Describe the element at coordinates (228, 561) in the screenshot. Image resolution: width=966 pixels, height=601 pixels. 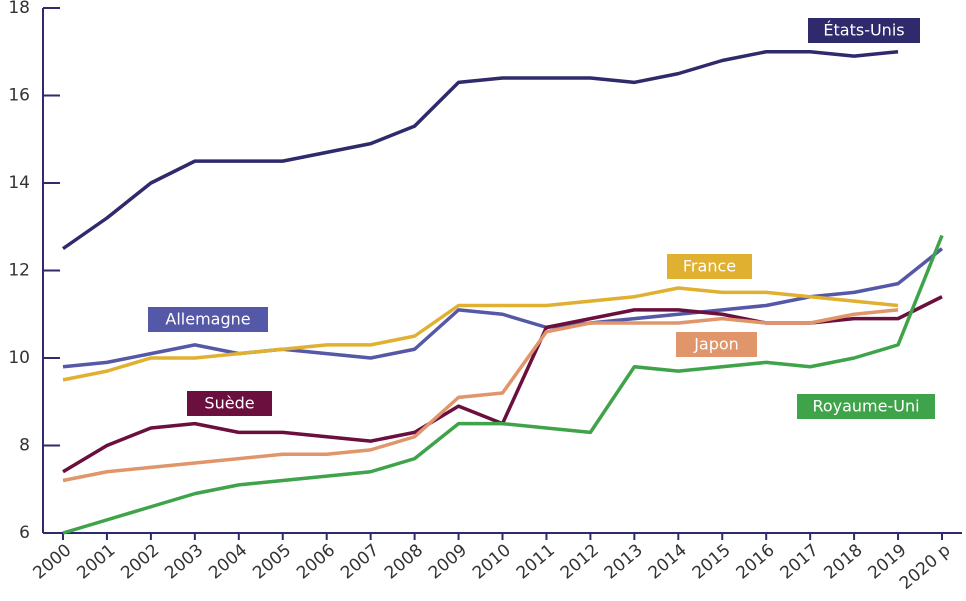
I see `x-tick-label: 2004` at that location.